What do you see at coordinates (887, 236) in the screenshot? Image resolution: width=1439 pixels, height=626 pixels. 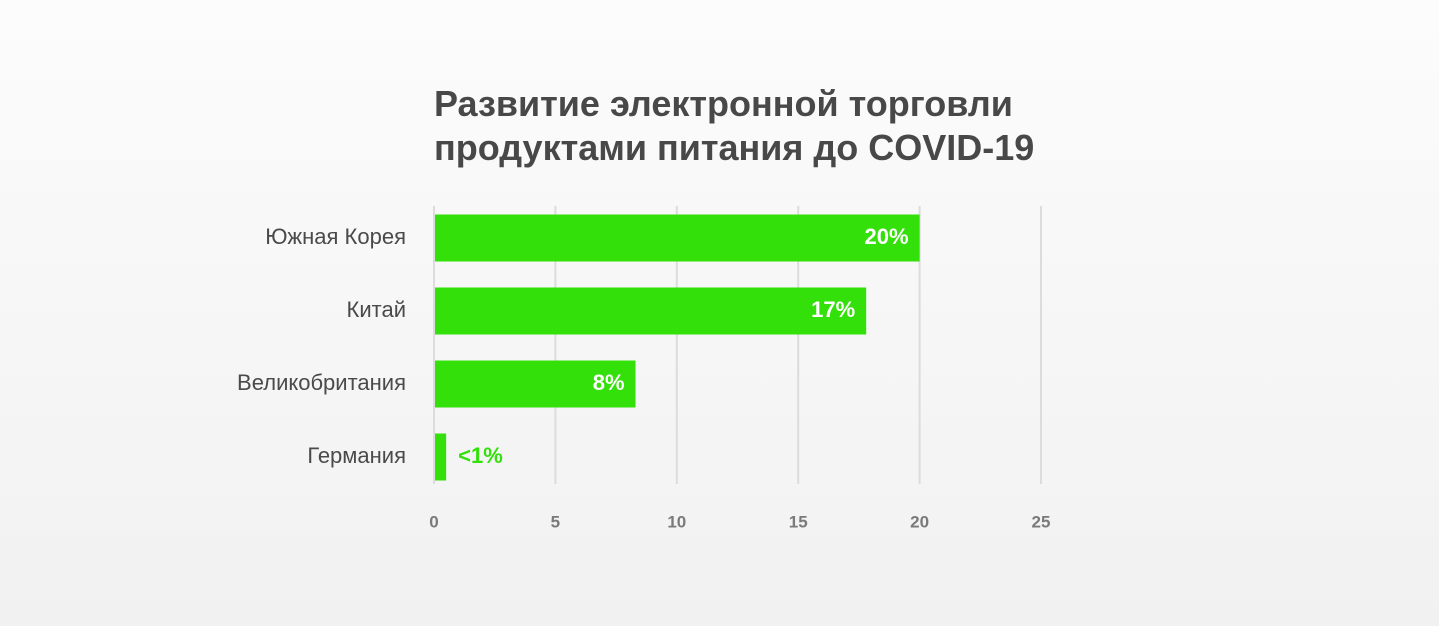 I see `data-label: 20%` at bounding box center [887, 236].